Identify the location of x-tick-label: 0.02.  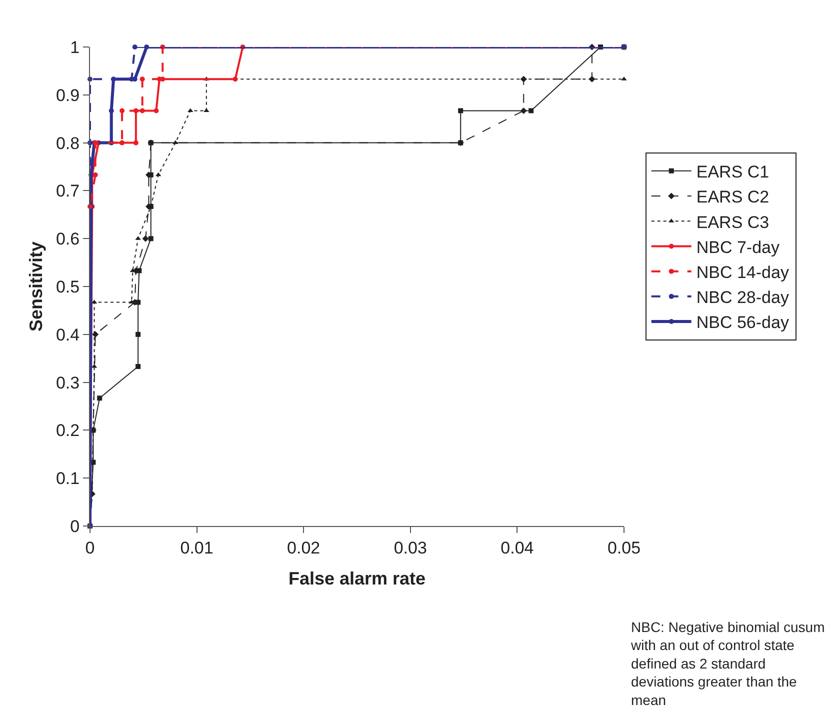
(303, 548).